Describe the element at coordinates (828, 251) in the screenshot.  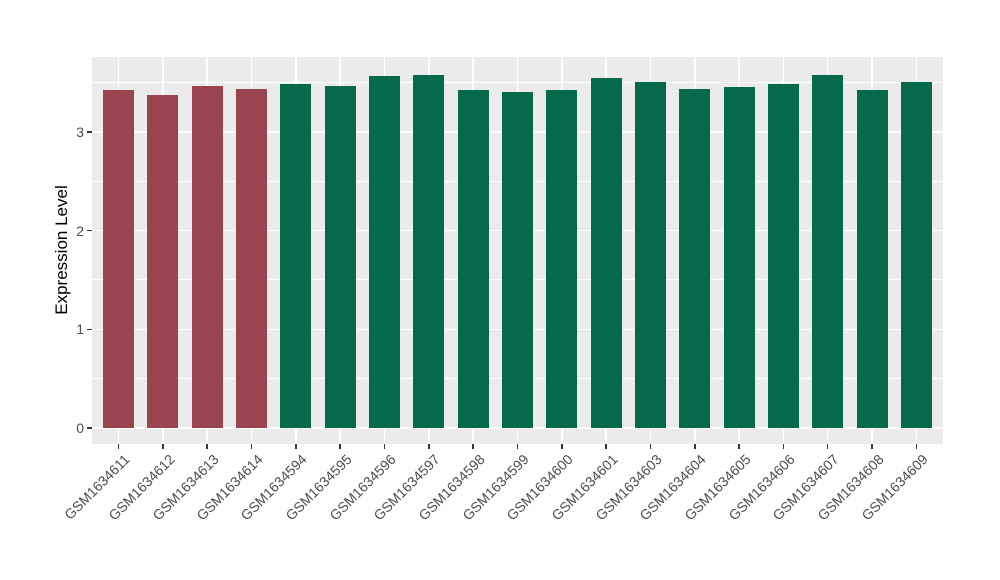
I see `bar-GSM1634607` at that location.